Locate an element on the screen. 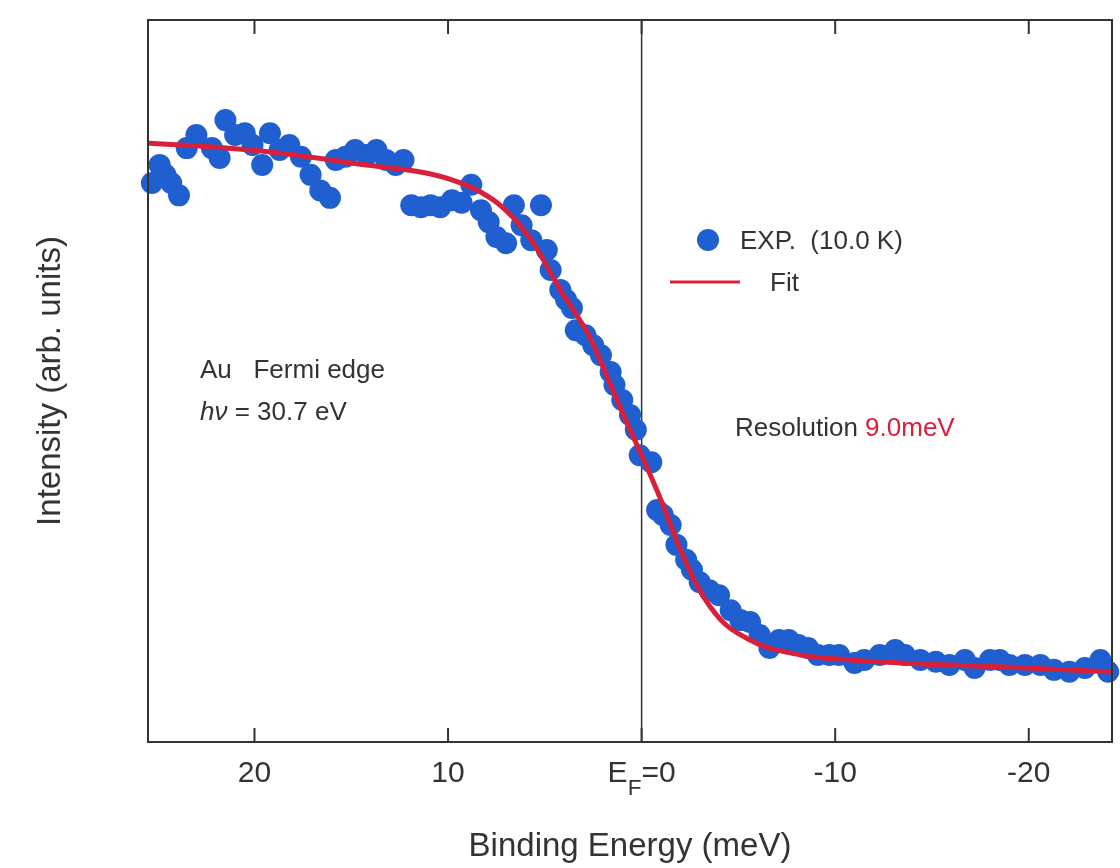 The image size is (1120, 868). legend-label: EXP. (10.0 K) is located at coordinates (821, 240).